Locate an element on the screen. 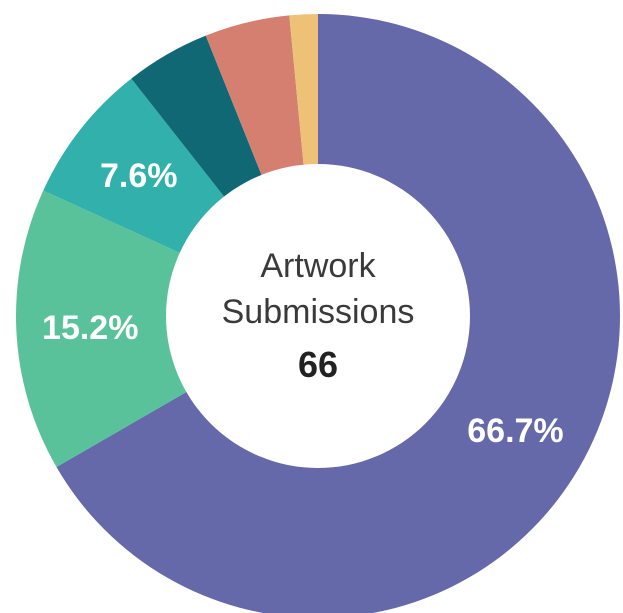 This screenshot has height=613, width=623. center-title-line-1: Artwork is located at coordinates (318, 266).